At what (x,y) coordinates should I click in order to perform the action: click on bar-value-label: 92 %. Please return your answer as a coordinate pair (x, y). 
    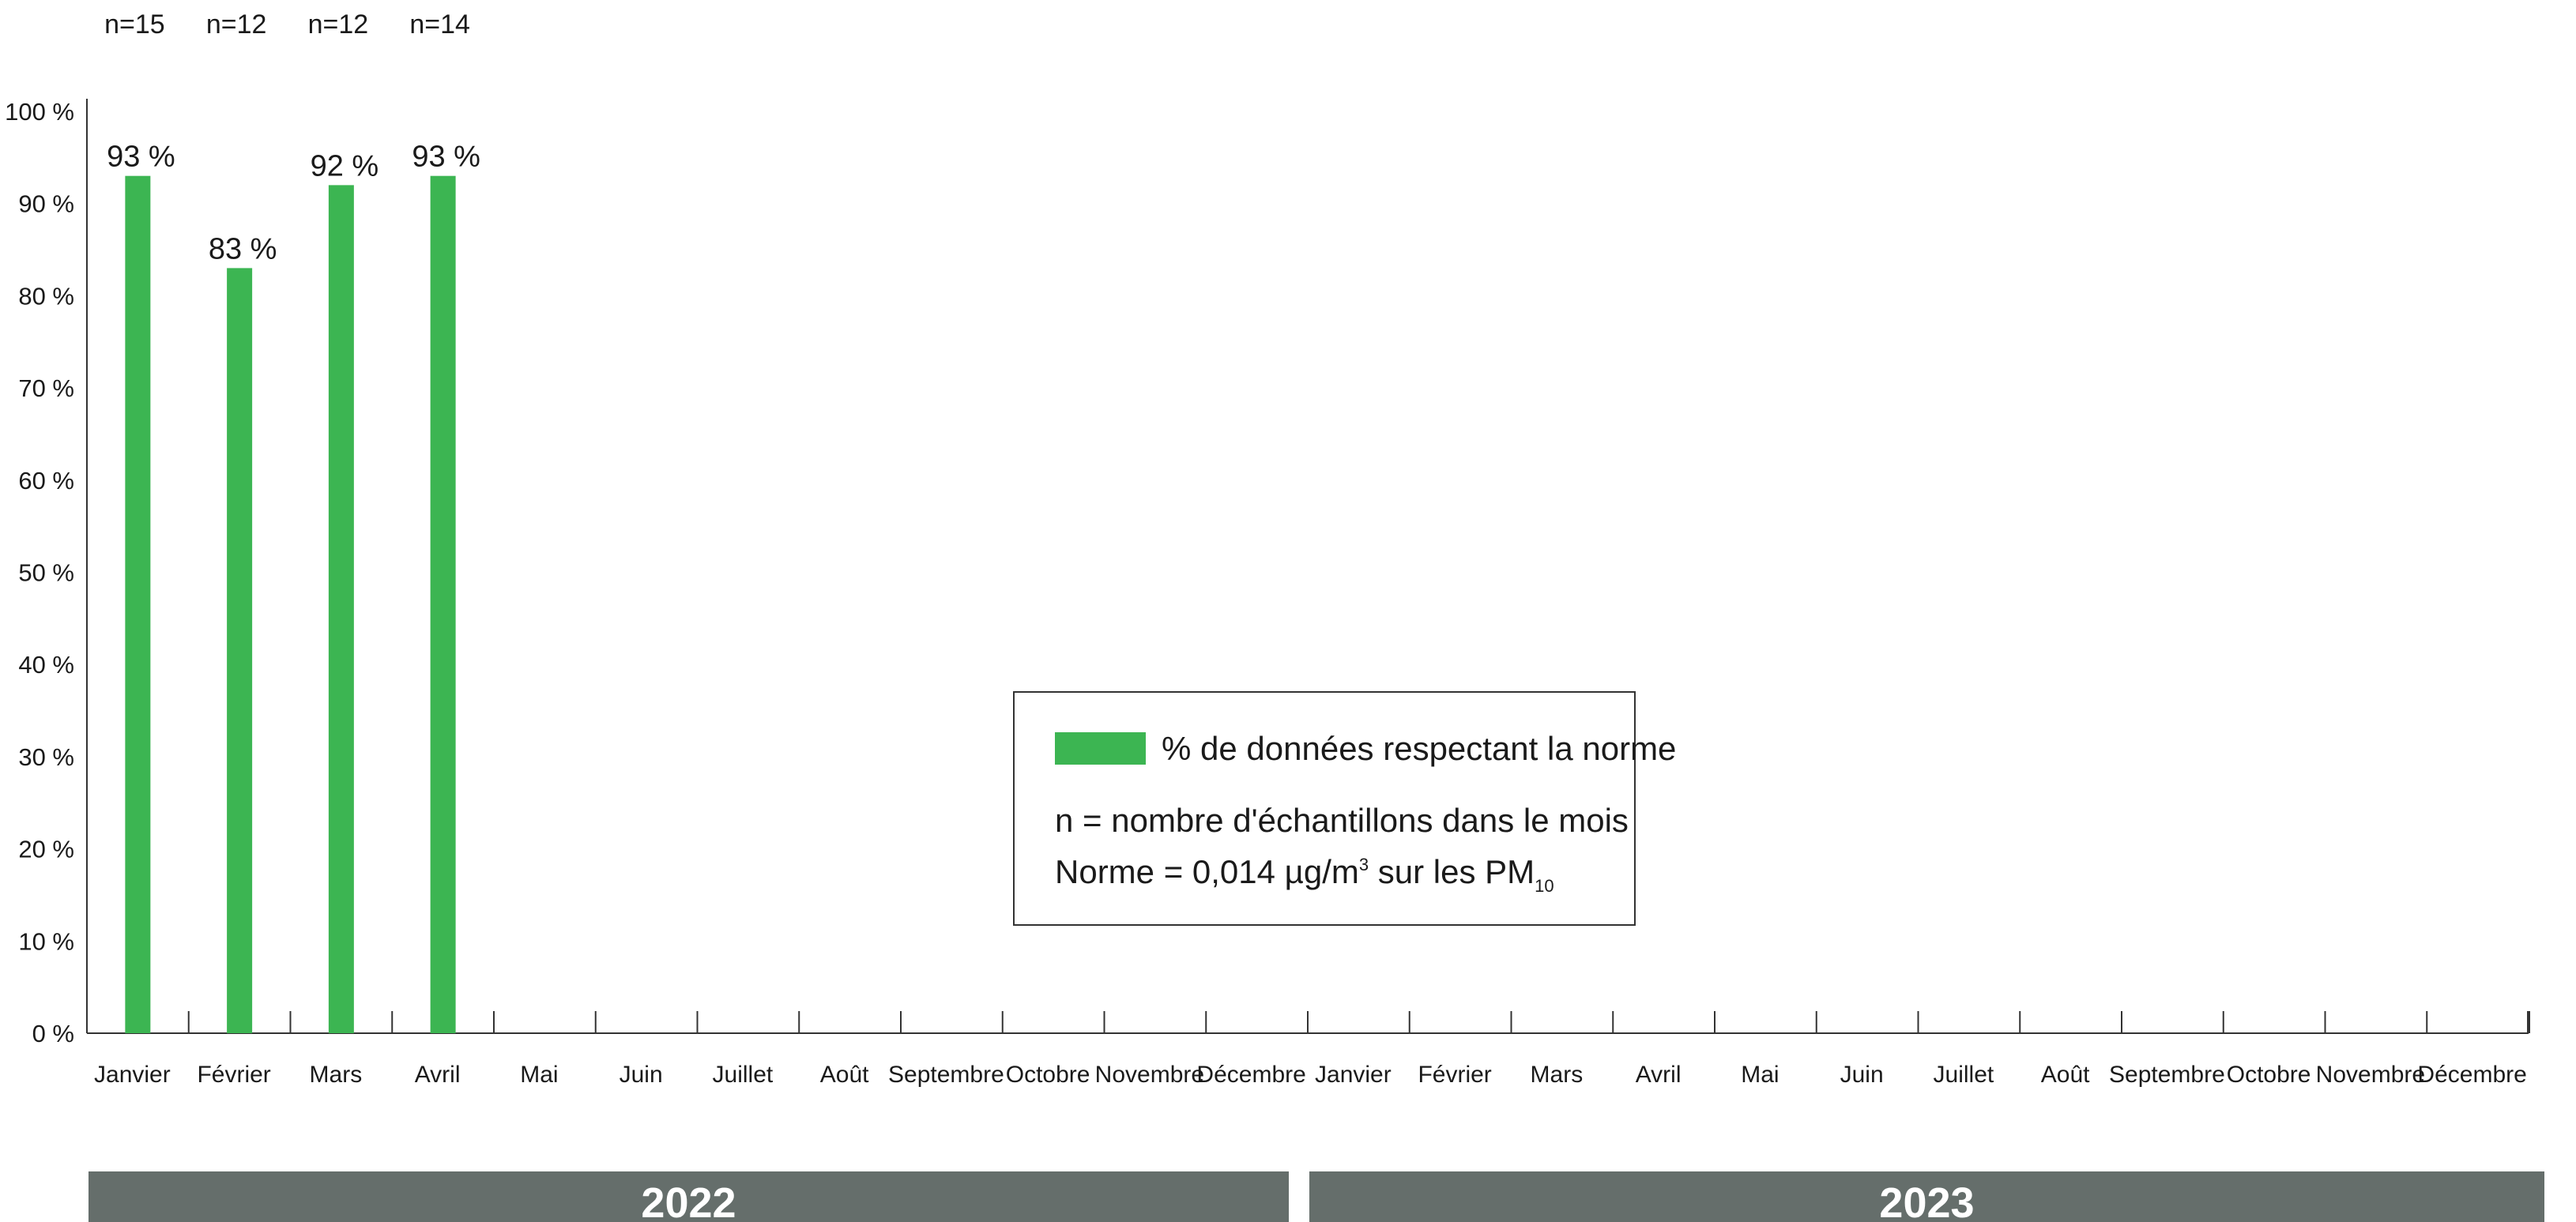
    Looking at the image, I should click on (345, 165).